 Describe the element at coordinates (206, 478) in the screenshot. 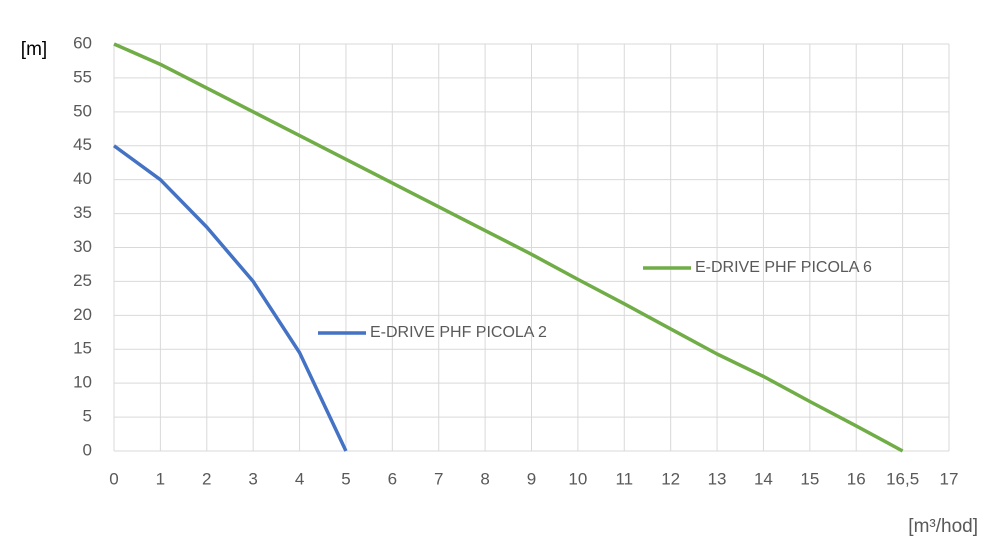

I see `x-tick-label: 2` at that location.